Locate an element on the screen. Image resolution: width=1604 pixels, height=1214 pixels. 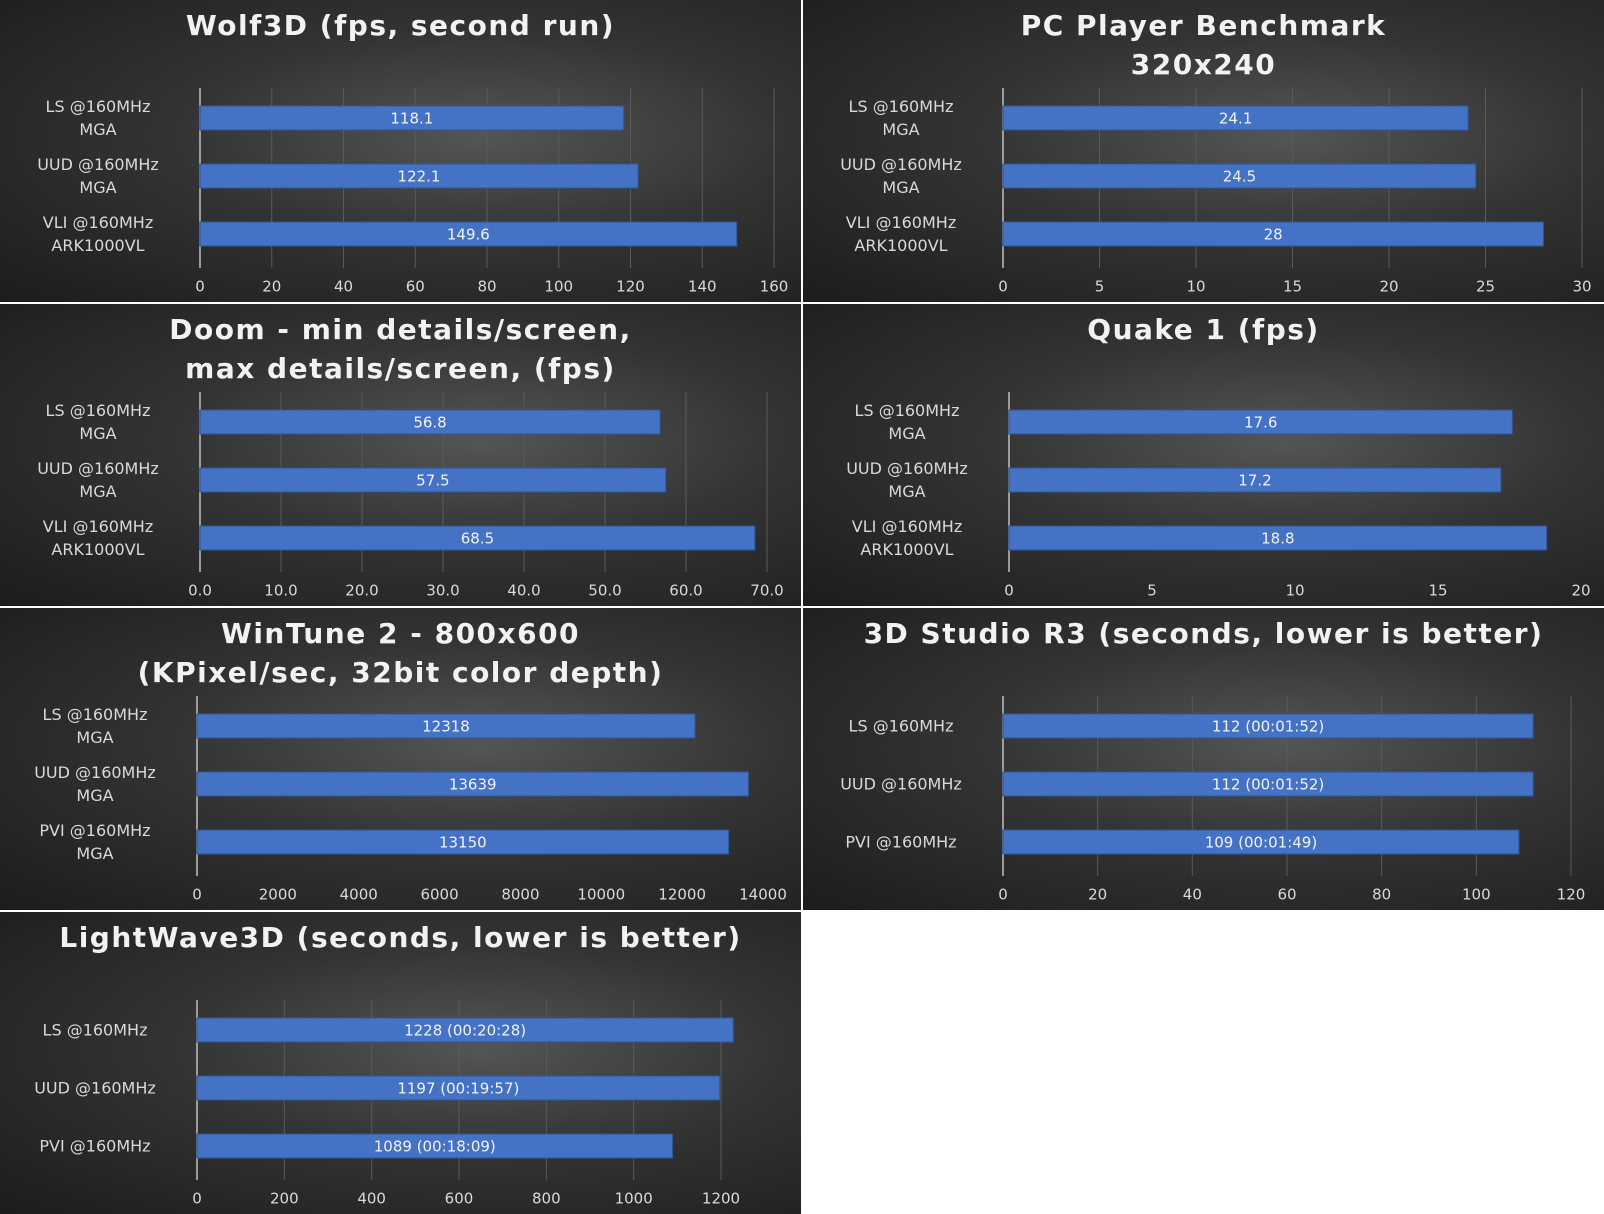
value-label: 17.6 is located at coordinates (1260, 423).